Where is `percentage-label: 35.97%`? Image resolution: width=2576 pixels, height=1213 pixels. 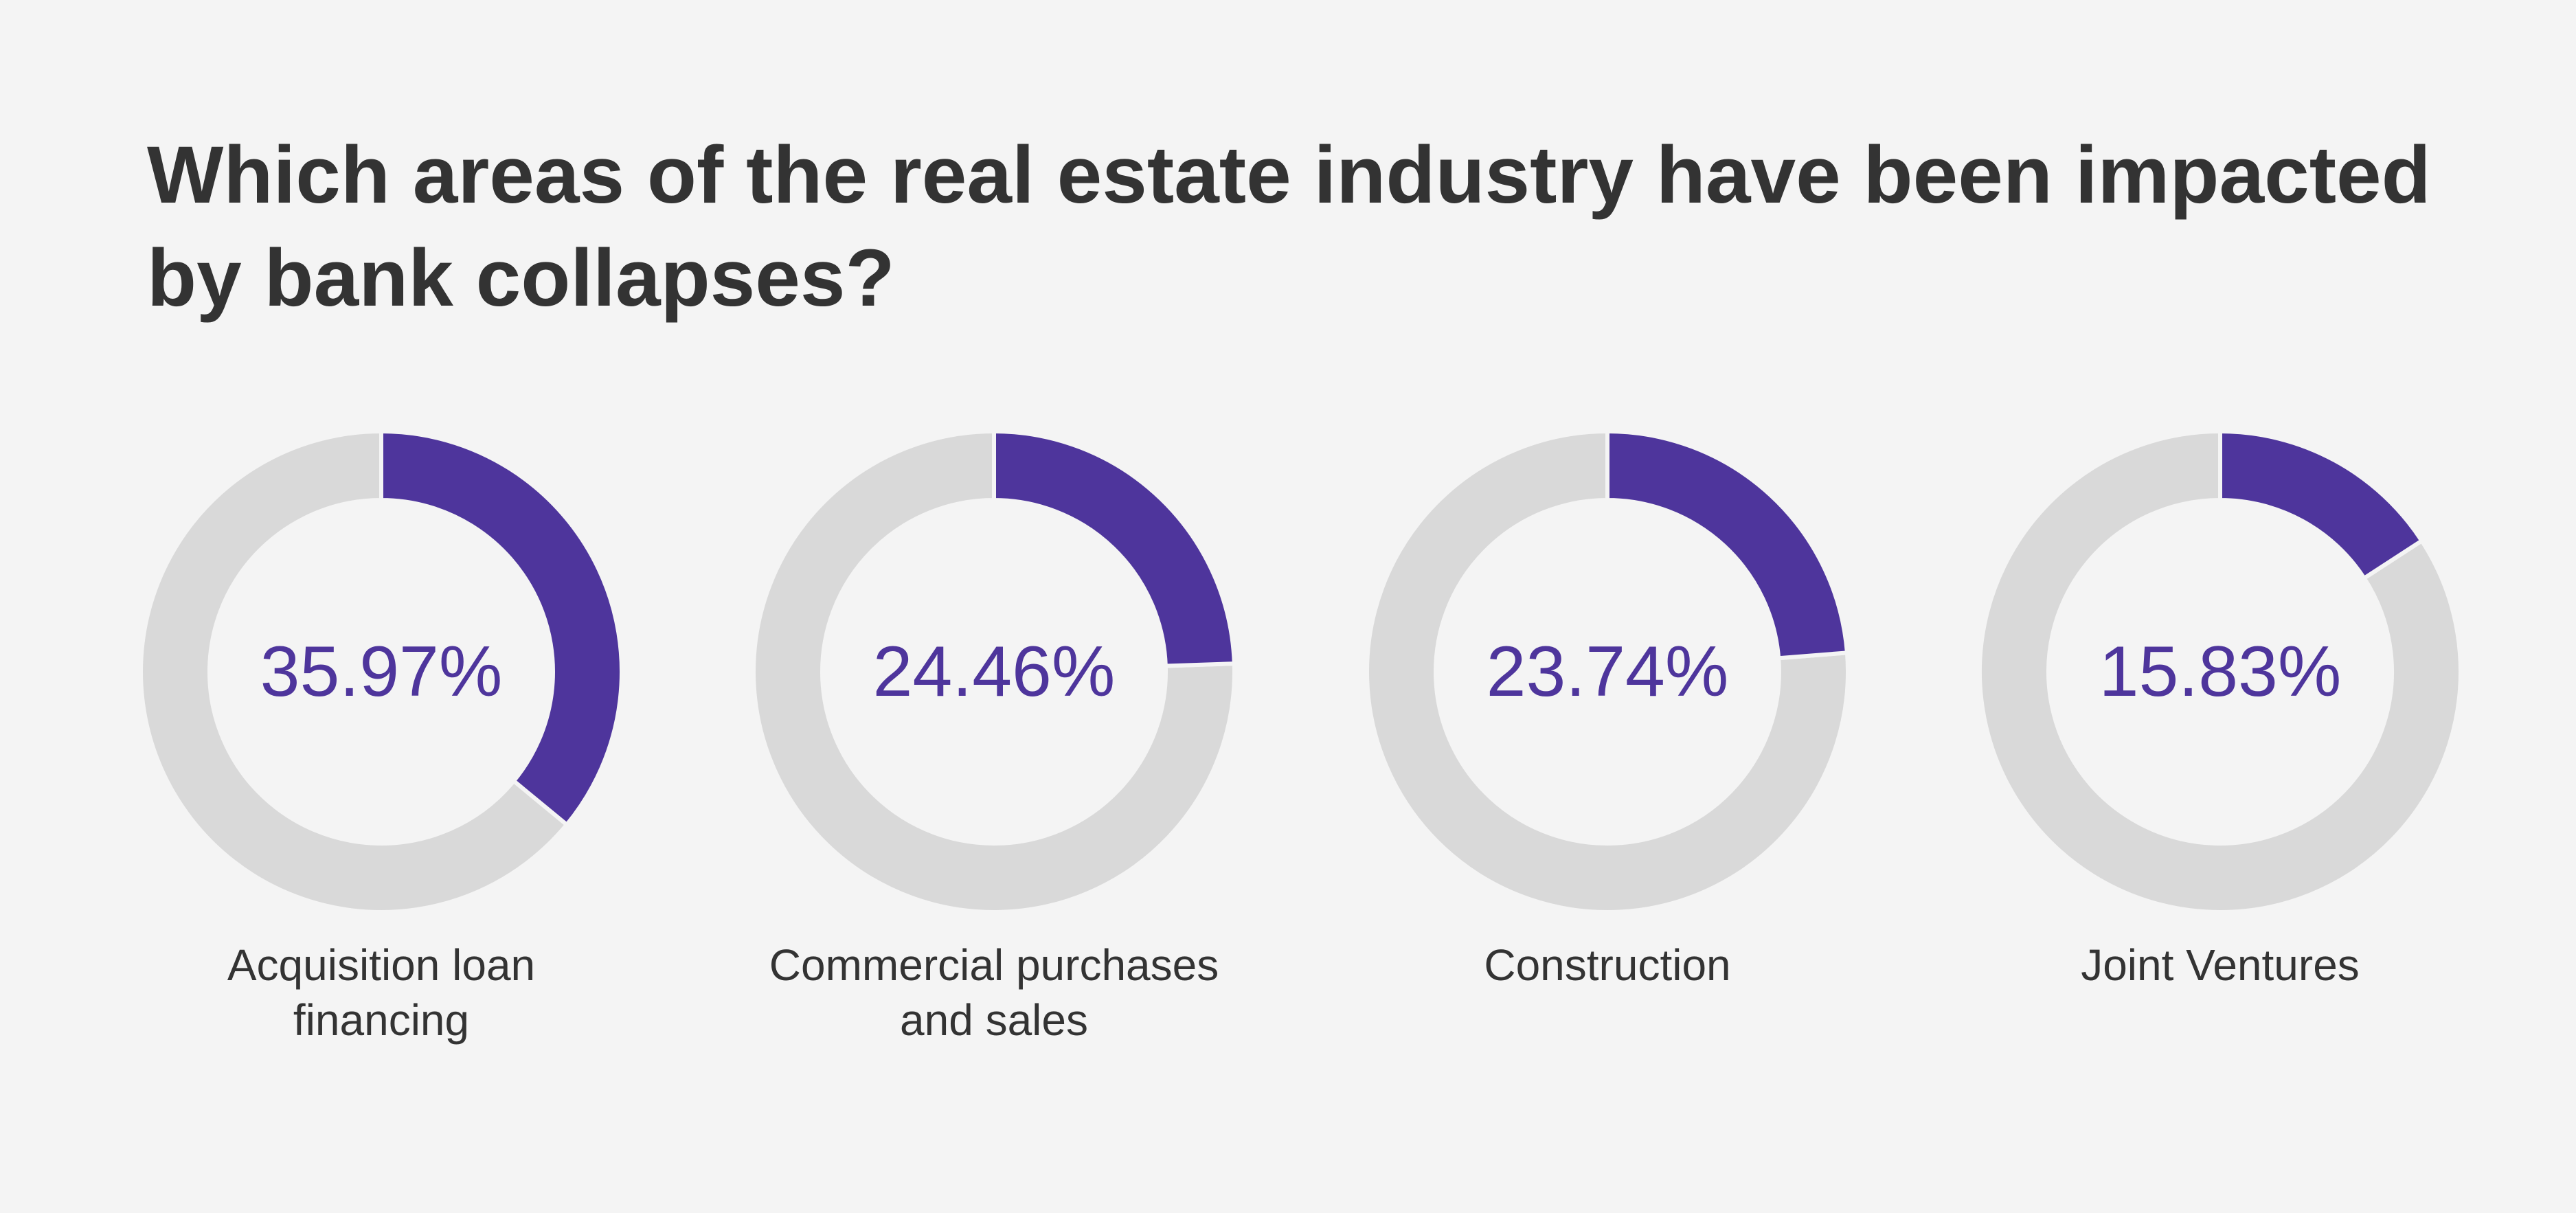 percentage-label: 35.97% is located at coordinates (381, 672).